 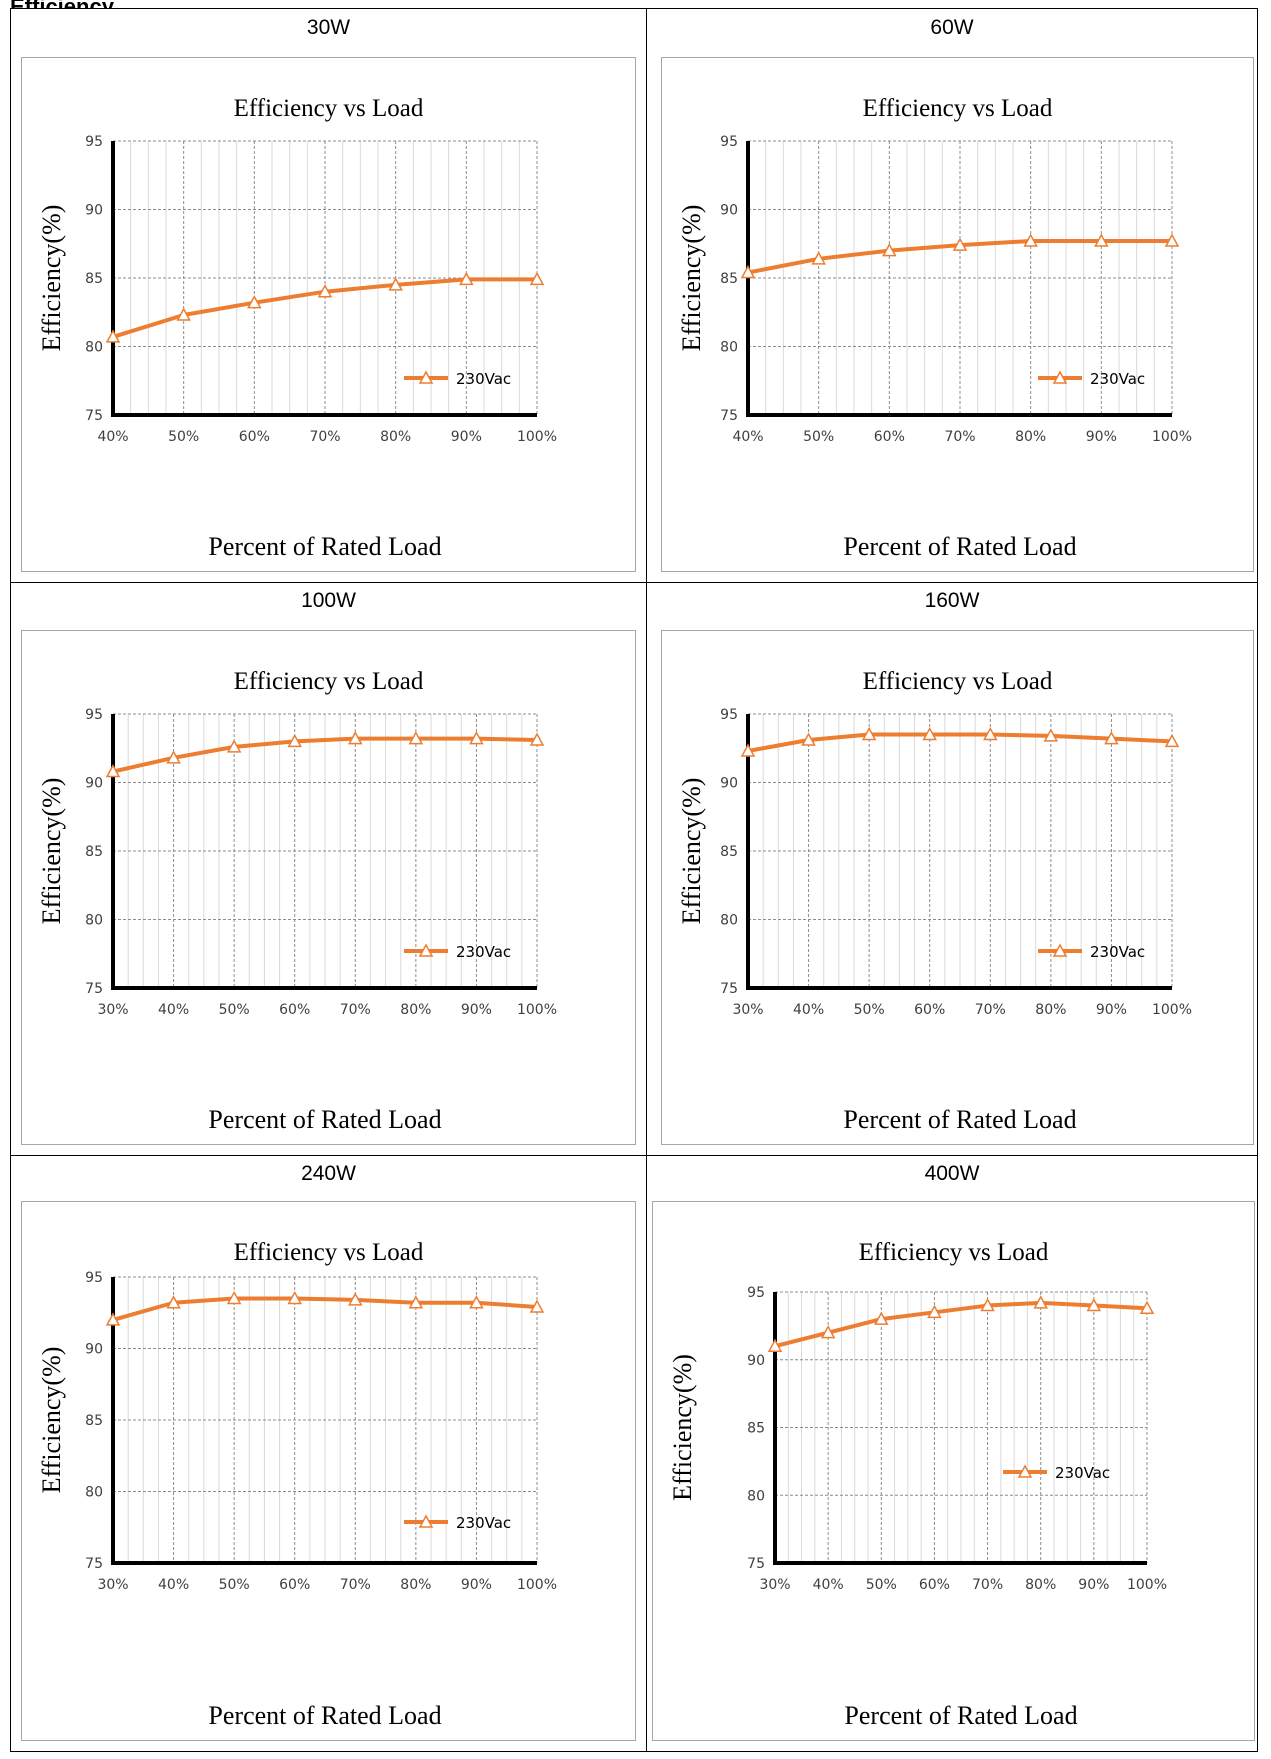 I want to click on power-rating-label: 400W, so click(x=952, y=1173).